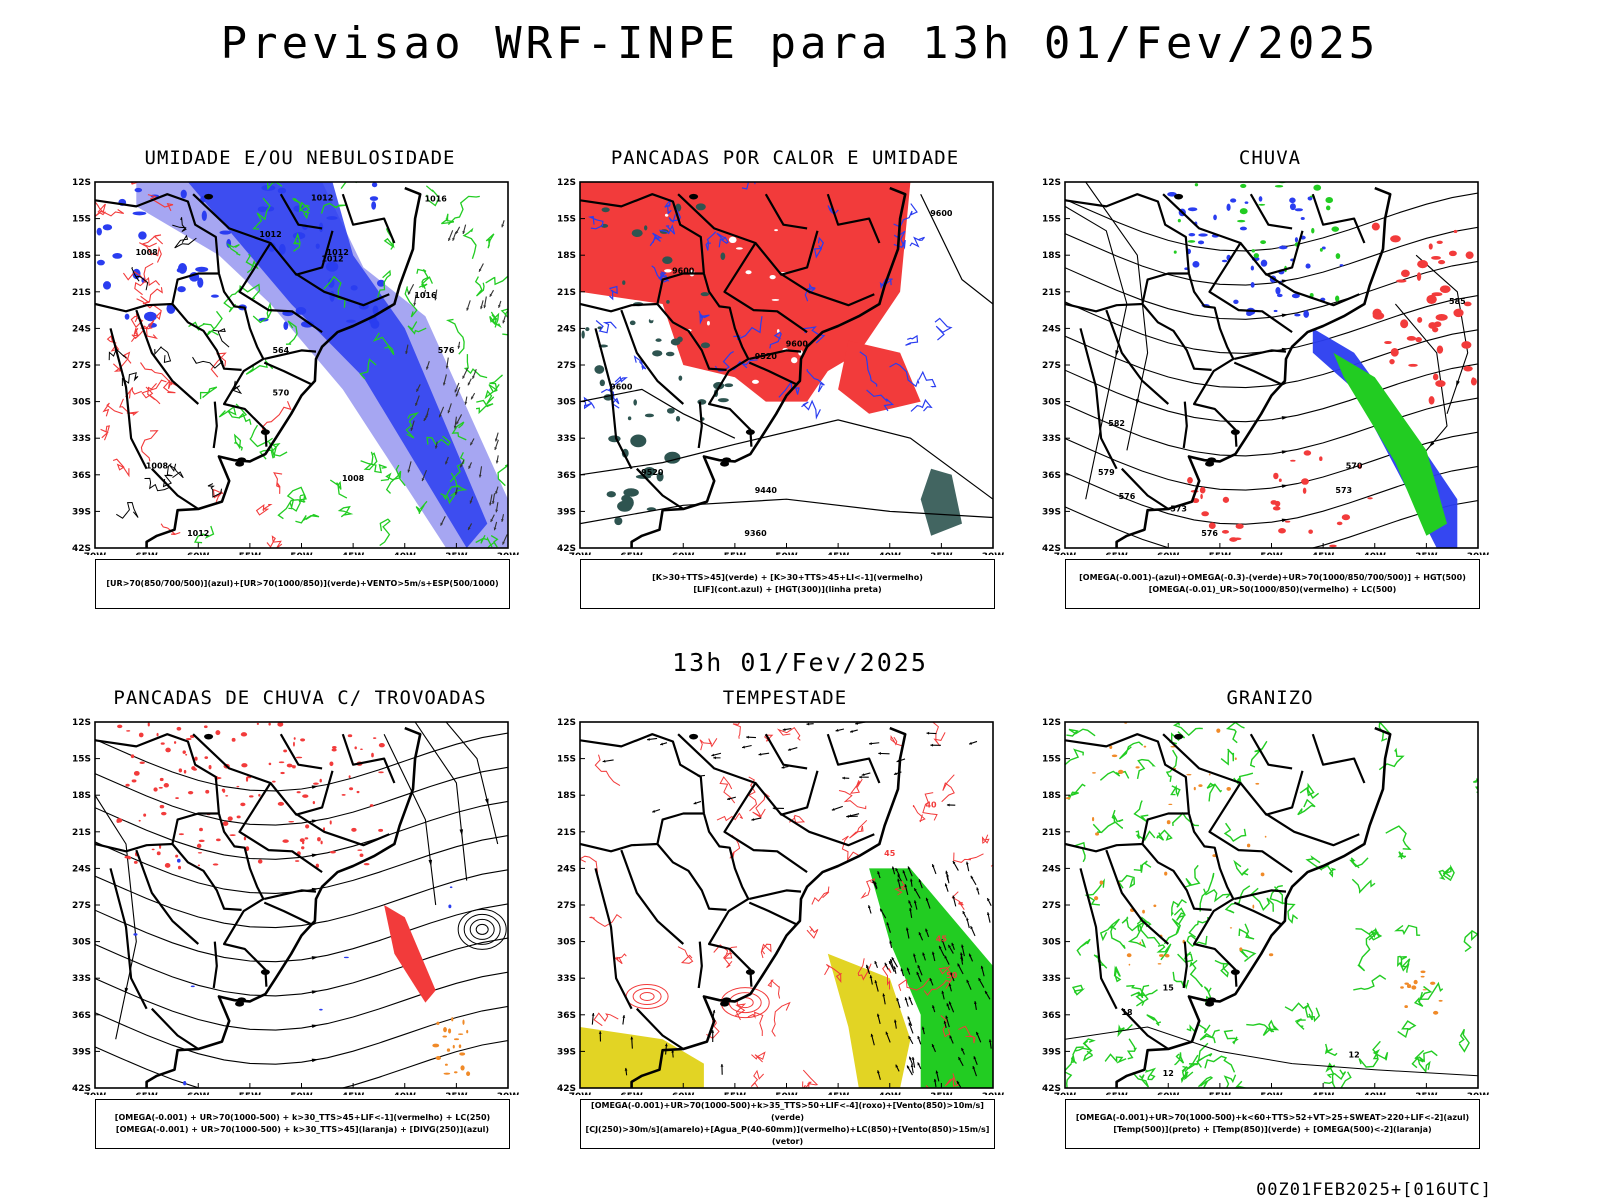 This screenshot has width=1600, height=1200. What do you see at coordinates (1390, 444) in the screenshot?
I see `omega-strong-area` at bounding box center [1390, 444].